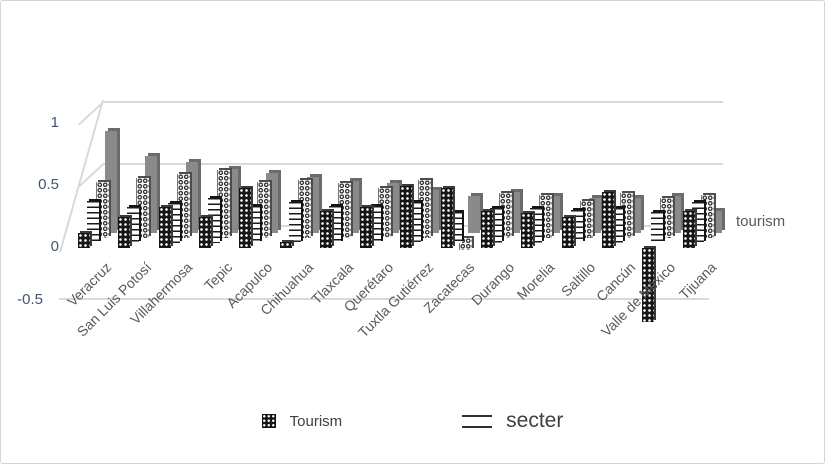 The height and width of the screenshot is (464, 825). I want to click on bar-series4-zacatecas, so click(473, 214).